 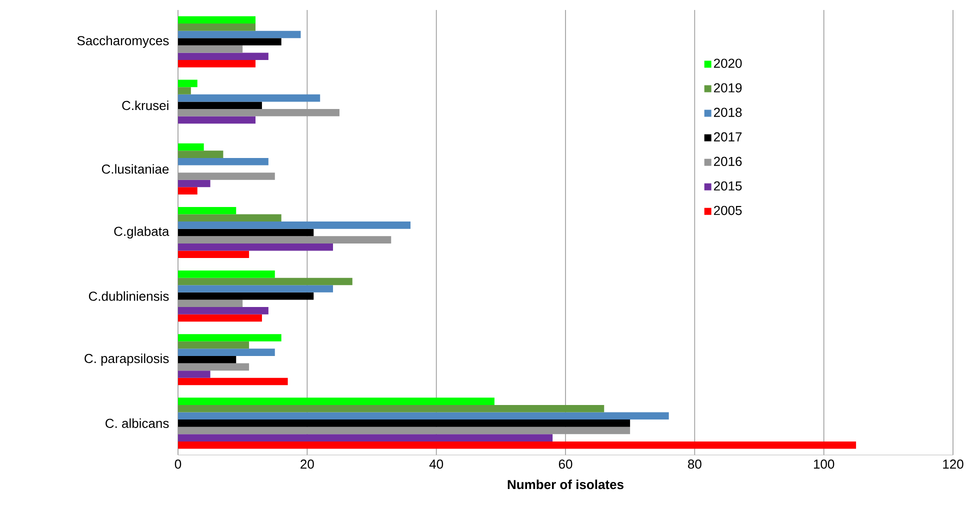 I want to click on y-tick-label: C.dubliniensis, so click(x=128, y=296).